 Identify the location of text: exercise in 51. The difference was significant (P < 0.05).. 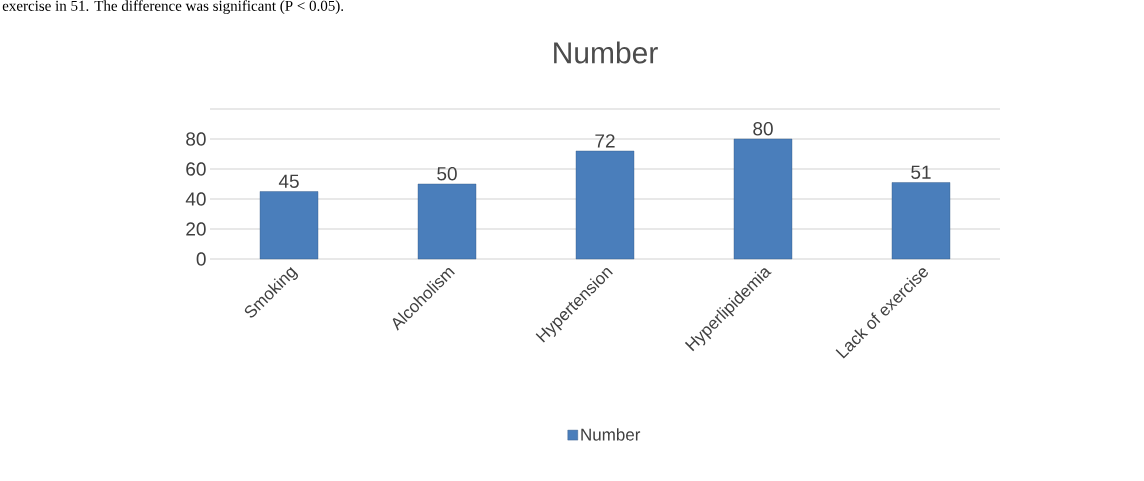
(173, 7).